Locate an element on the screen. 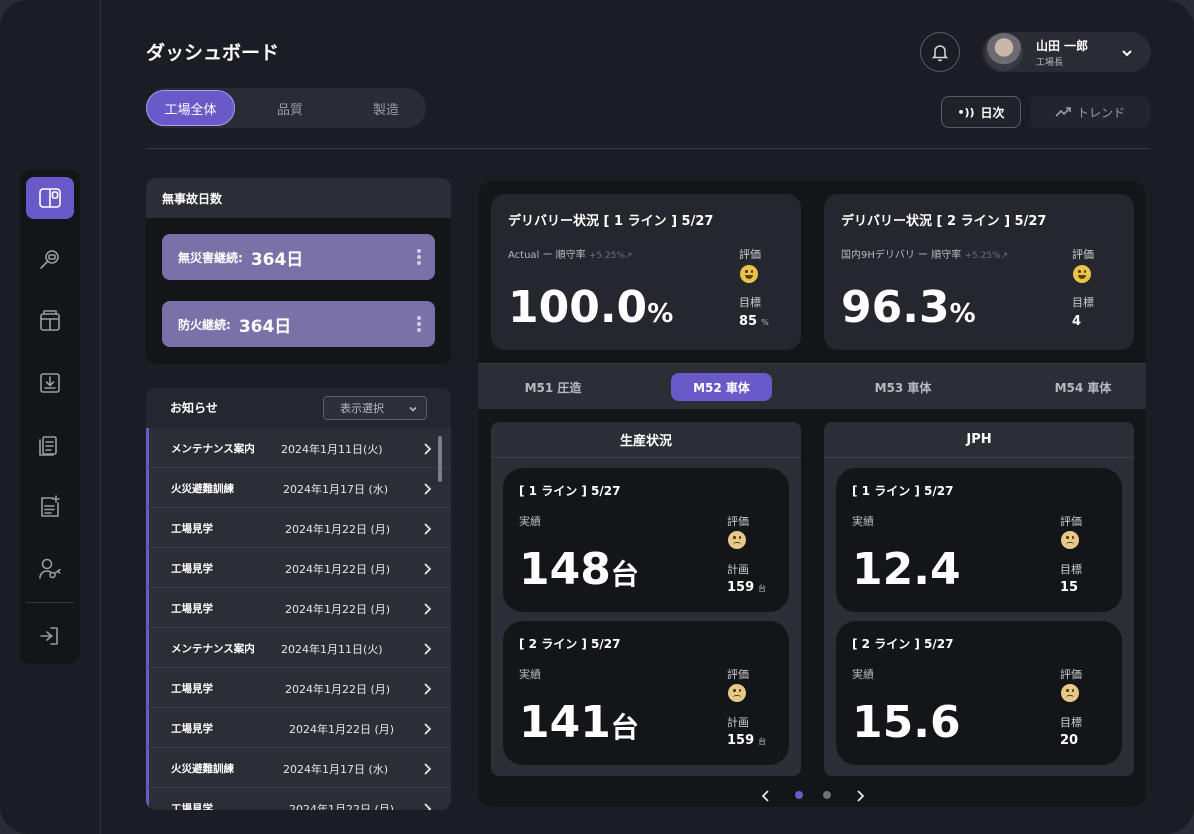 The width and height of the screenshot is (1194, 834). notice-row-date: 2024年1月17日 (水) is located at coordinates (336, 489).